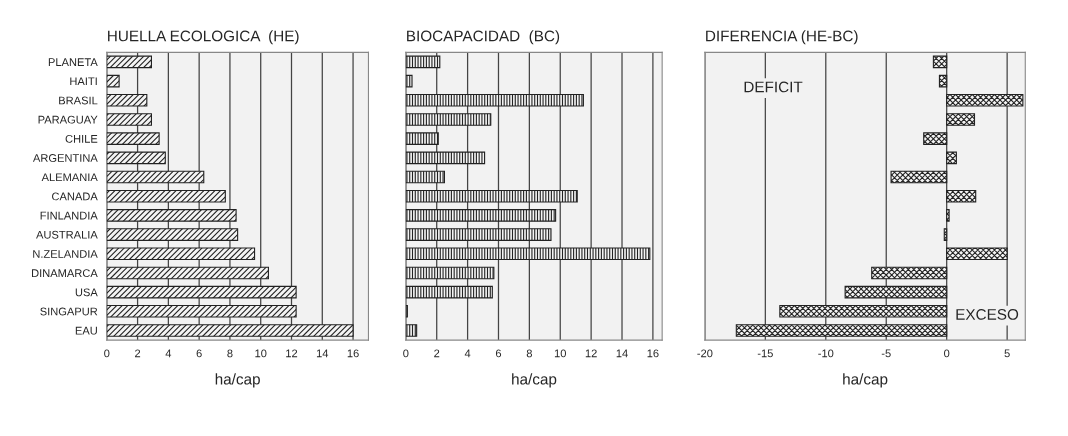 This screenshot has width=1068, height=436. I want to click on y-tick-label: FINLANDIA, so click(69, 215).